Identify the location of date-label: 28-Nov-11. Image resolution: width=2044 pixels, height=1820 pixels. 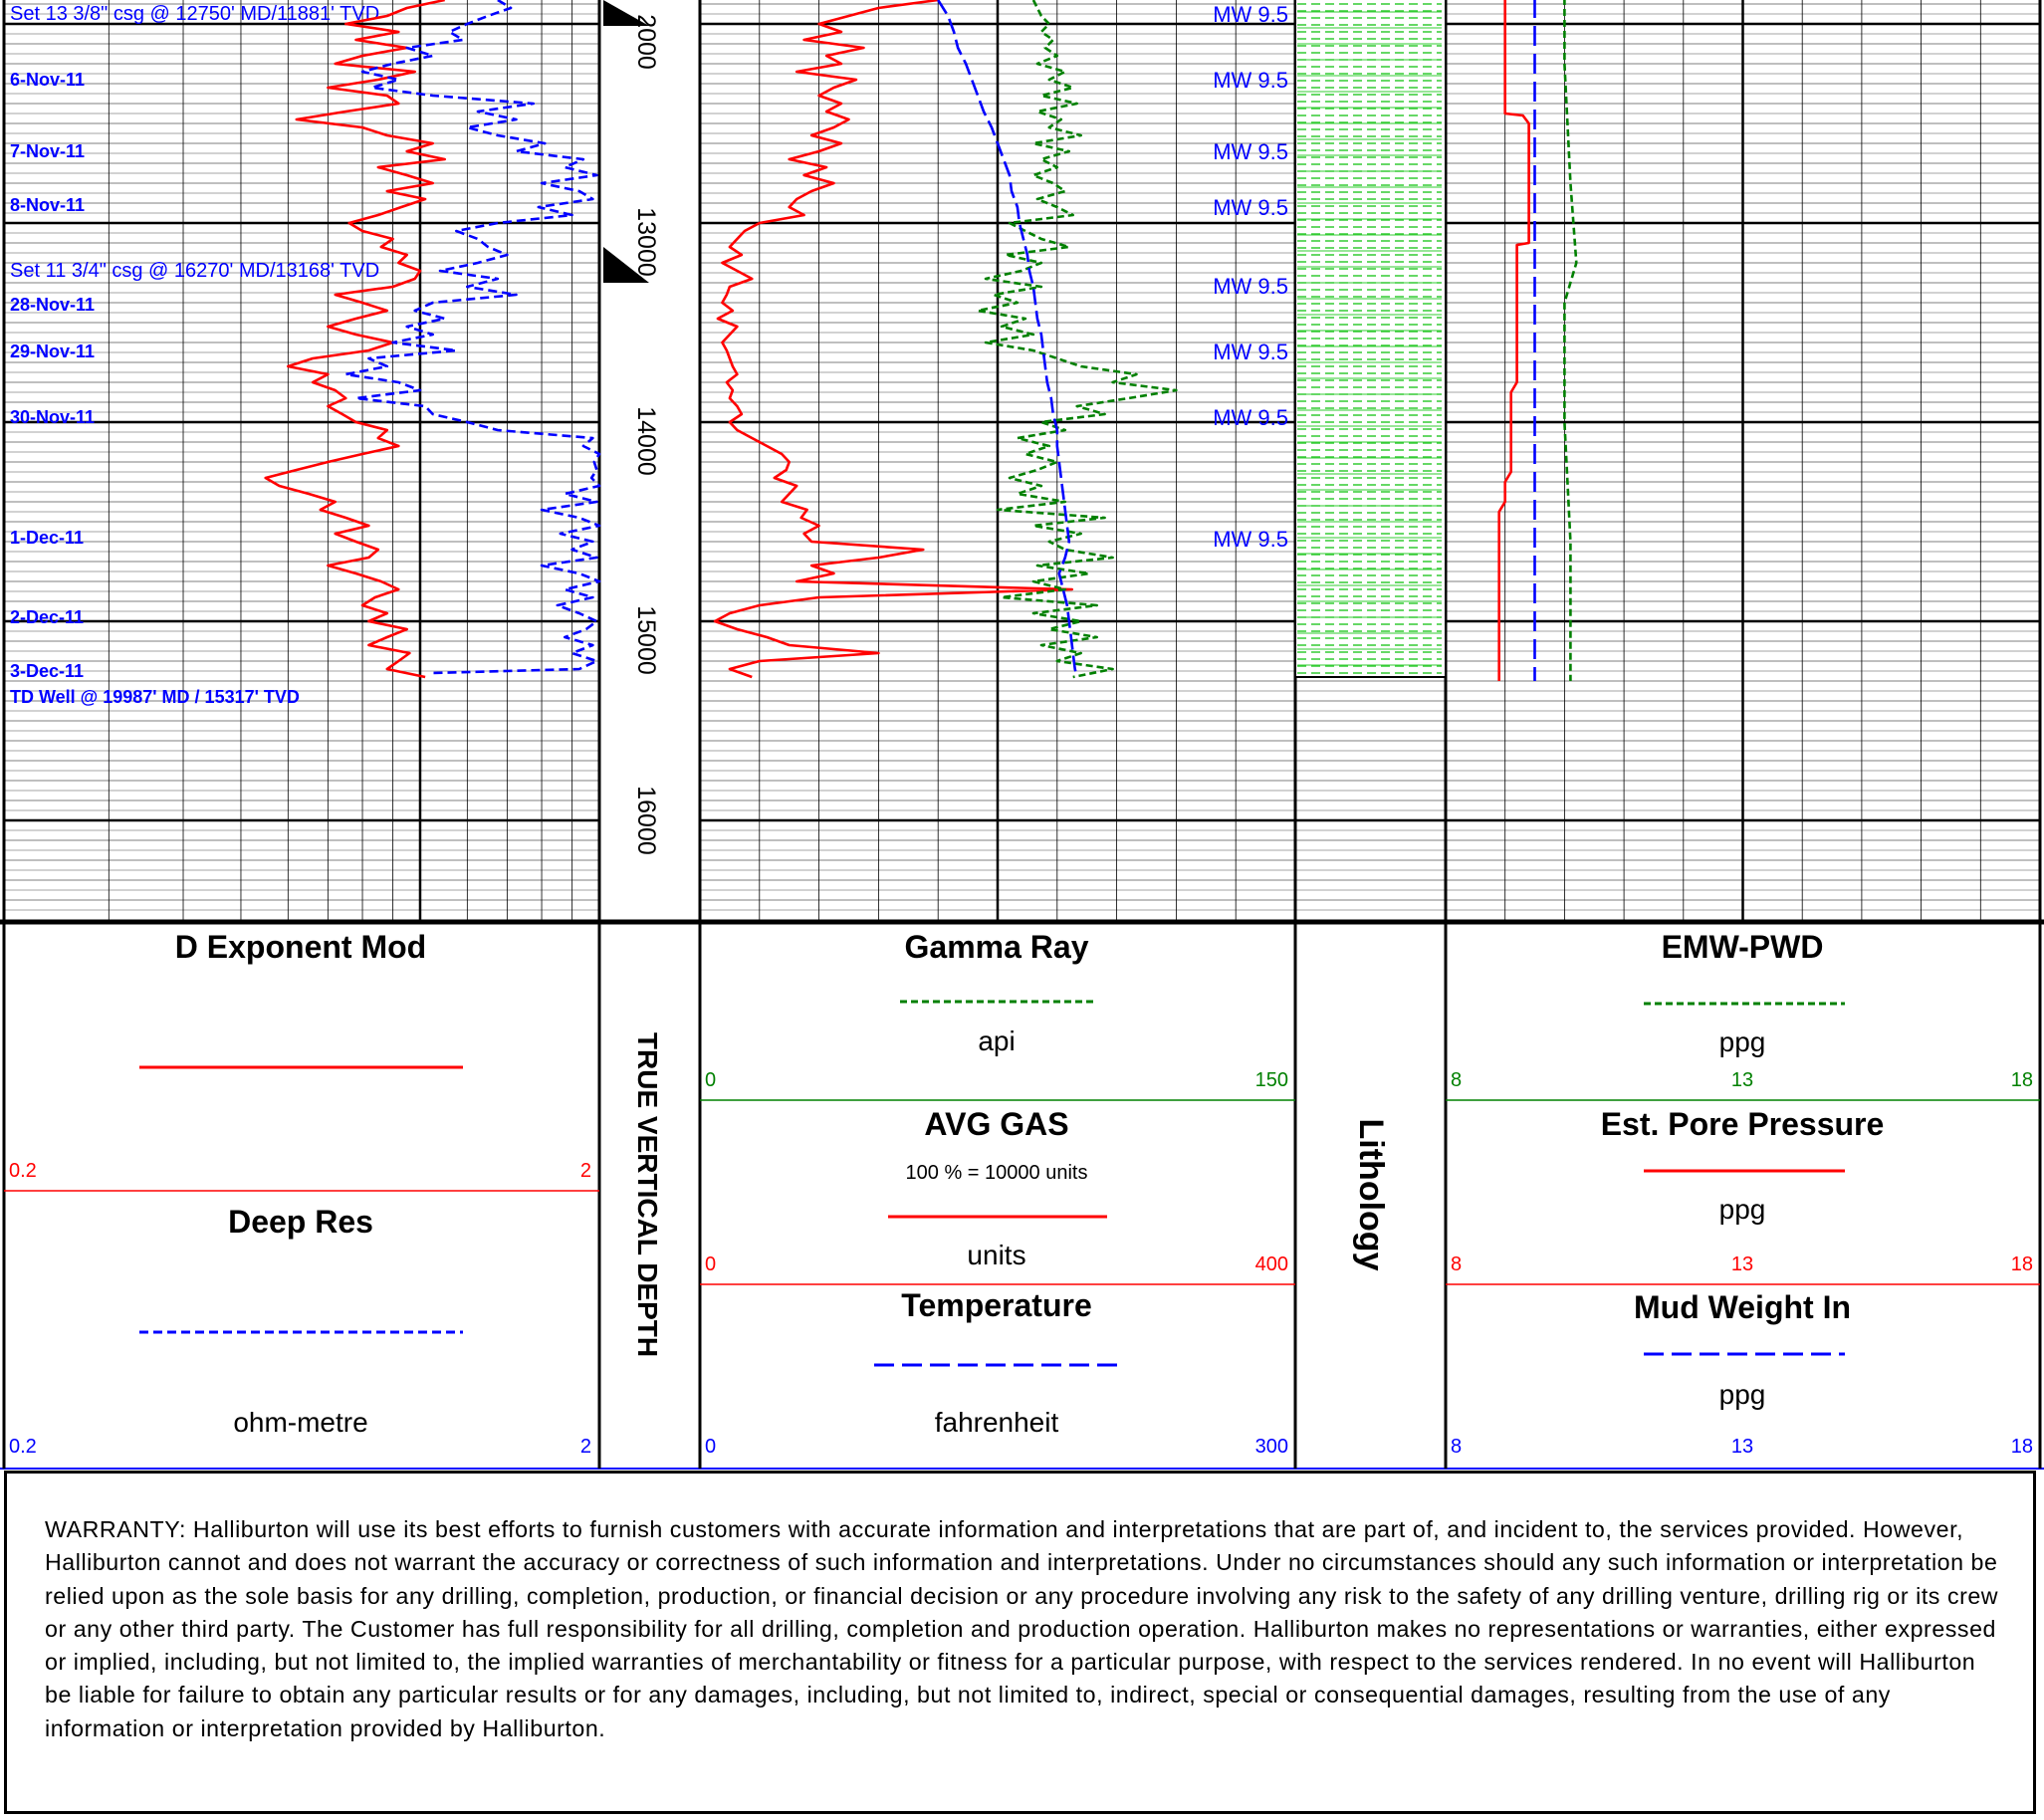
(52, 305).